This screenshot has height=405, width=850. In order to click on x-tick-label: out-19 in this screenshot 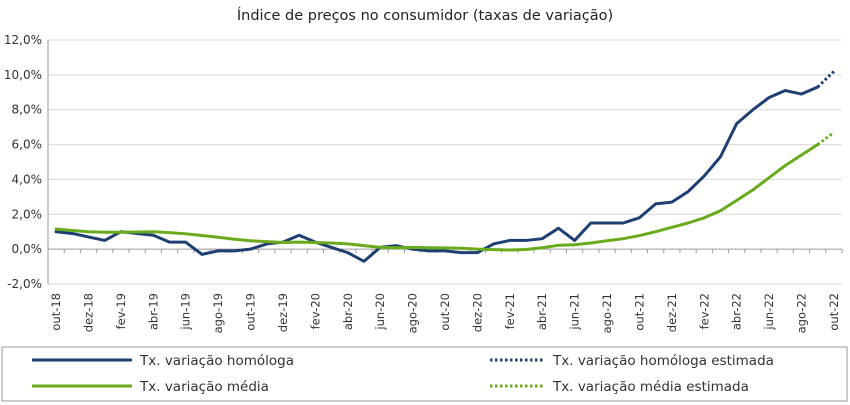, I will do `click(251, 312)`.